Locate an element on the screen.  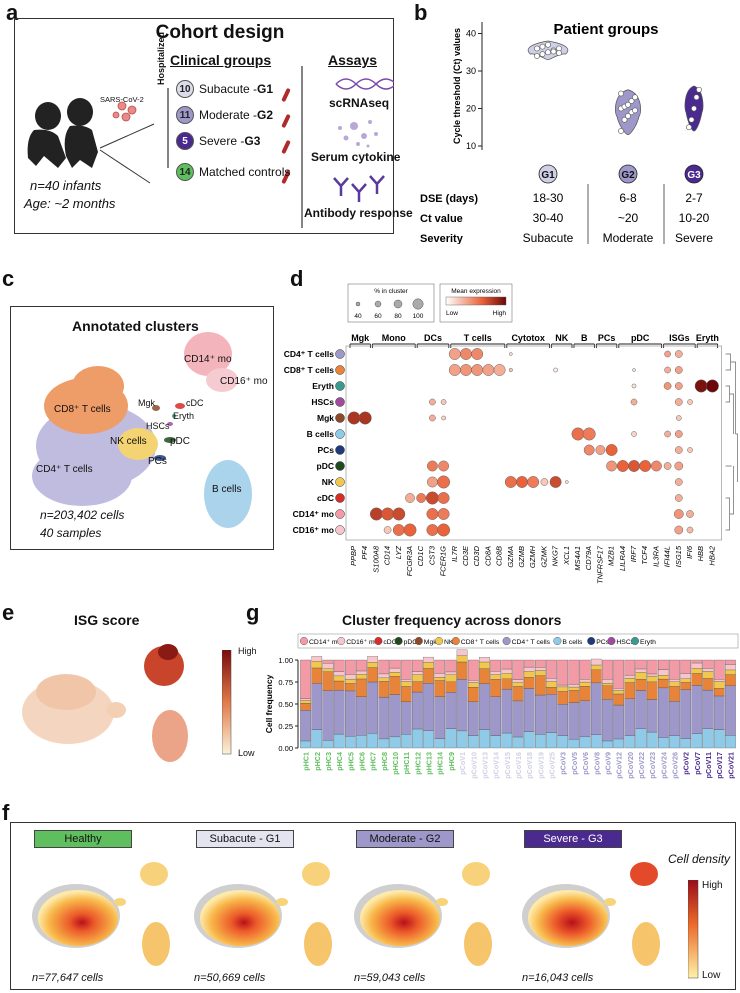
gene-group-label: Eryth is located at coordinates (707, 338).